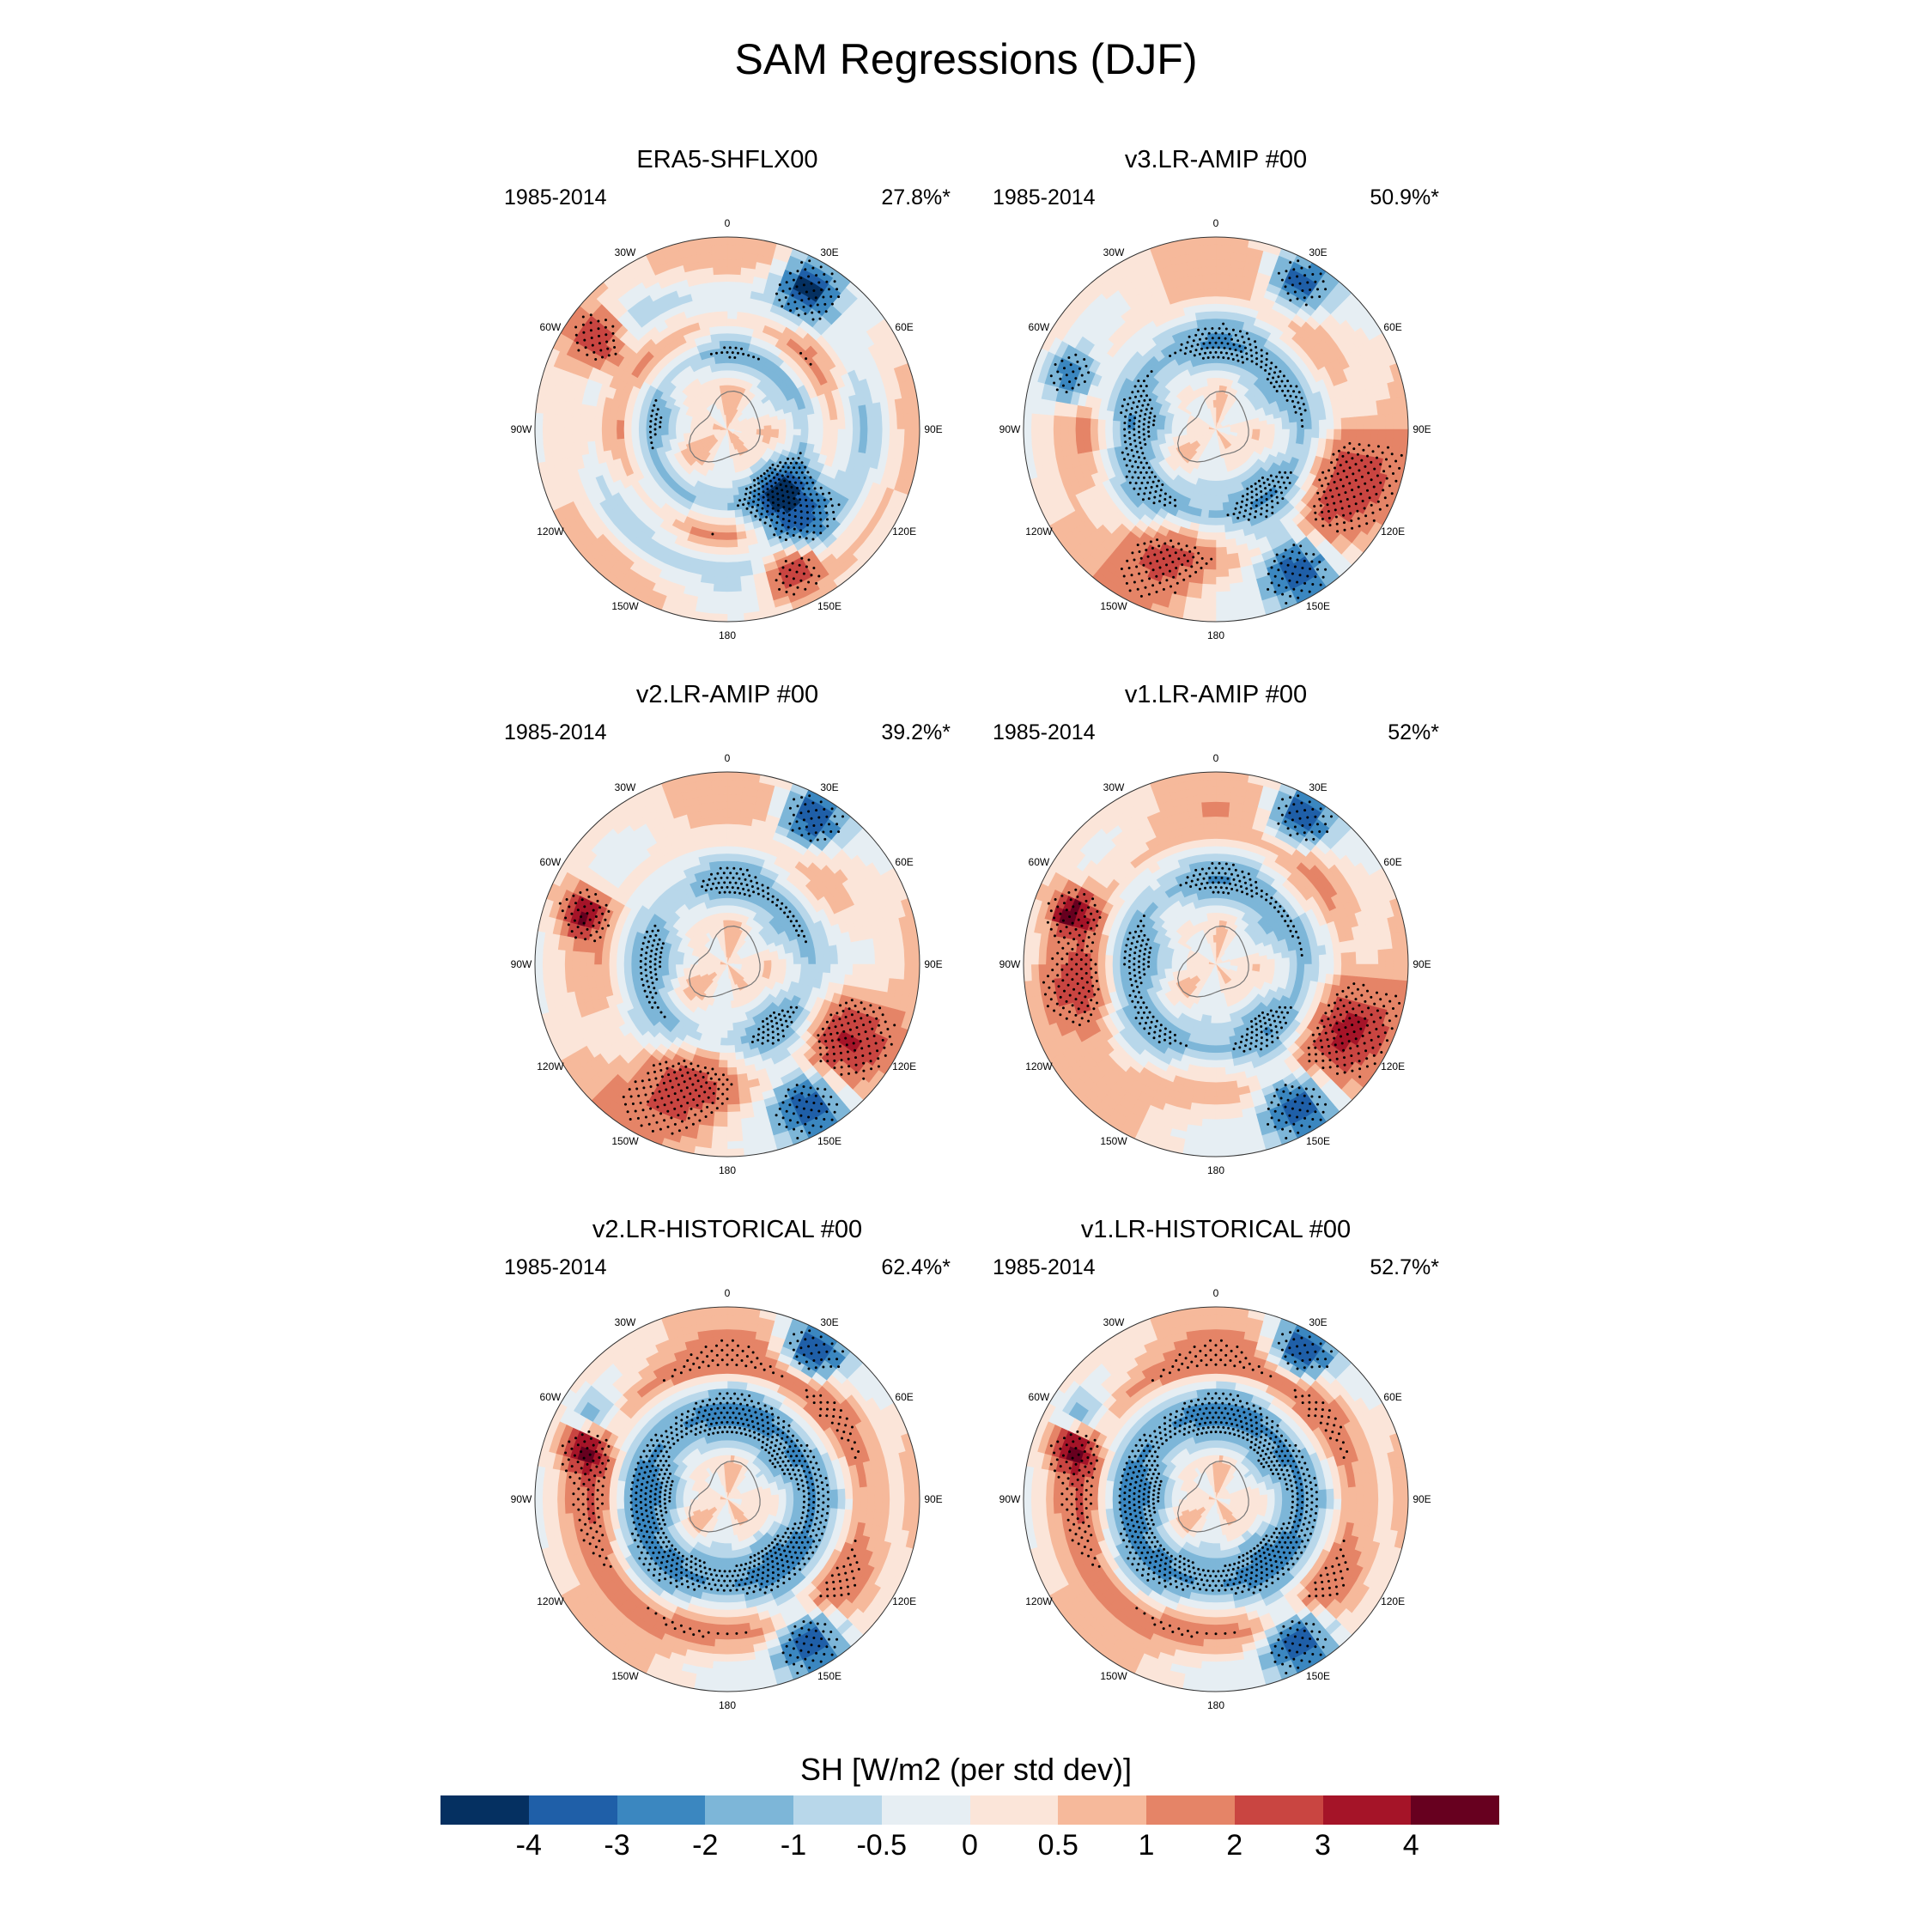 The width and height of the screenshot is (1932, 1932). What do you see at coordinates (1146, 1845) in the screenshot?
I see `colorbar-tick-label: 1` at bounding box center [1146, 1845].